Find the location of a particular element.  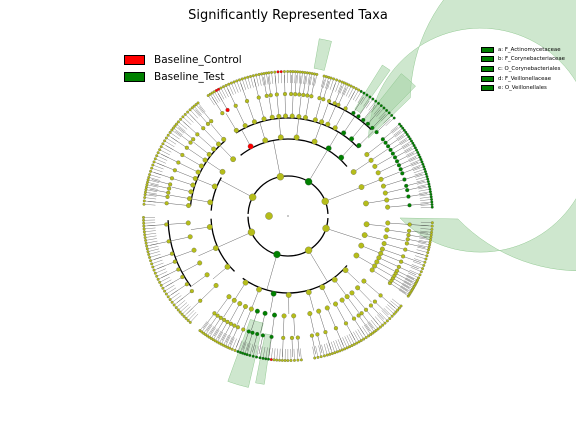

legend-label-test: Baseline_Test is located at coordinates (189, 77).